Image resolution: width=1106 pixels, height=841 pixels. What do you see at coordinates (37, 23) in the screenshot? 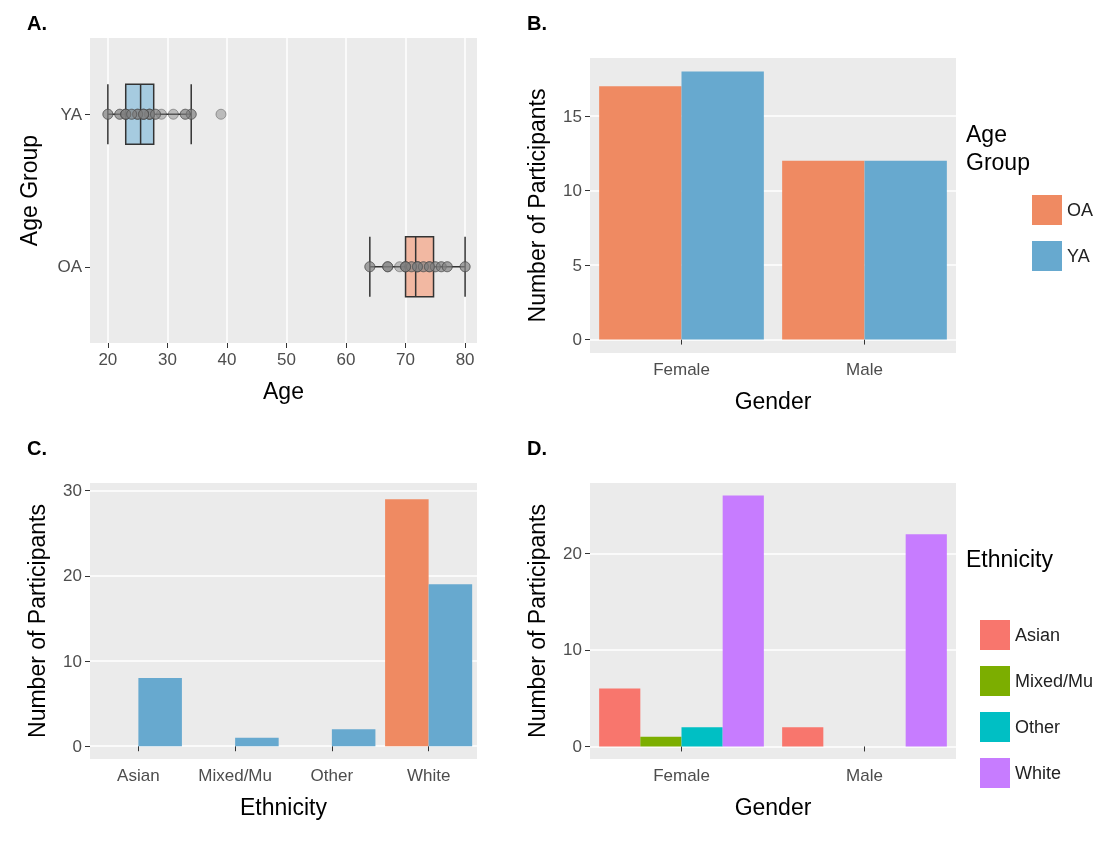
I see `chart-title: A.` at bounding box center [37, 23].